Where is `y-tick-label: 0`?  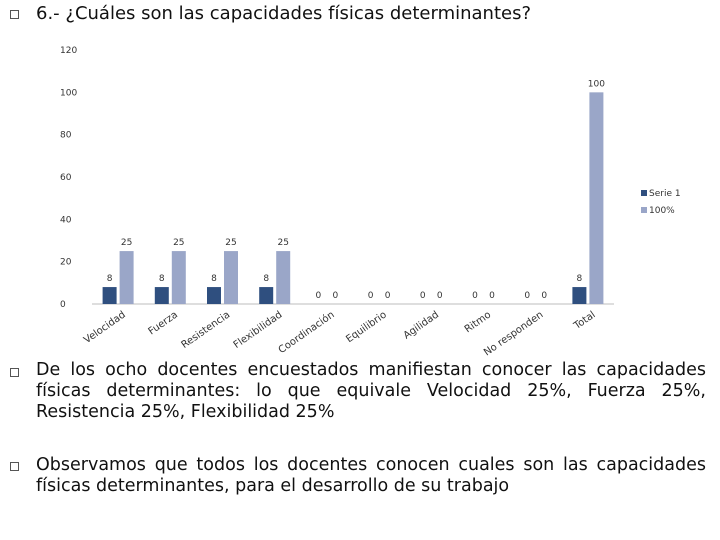
y-tick-label: 0 is located at coordinates (63, 305).